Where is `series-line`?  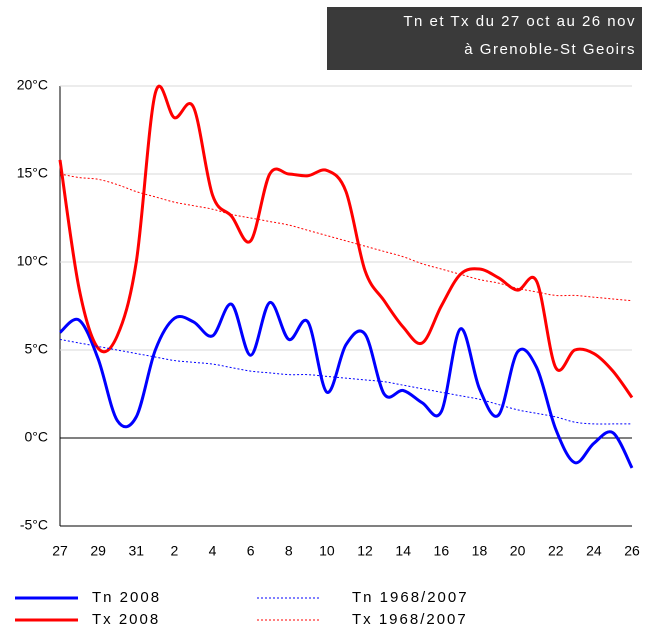 series-line is located at coordinates (345, 381).